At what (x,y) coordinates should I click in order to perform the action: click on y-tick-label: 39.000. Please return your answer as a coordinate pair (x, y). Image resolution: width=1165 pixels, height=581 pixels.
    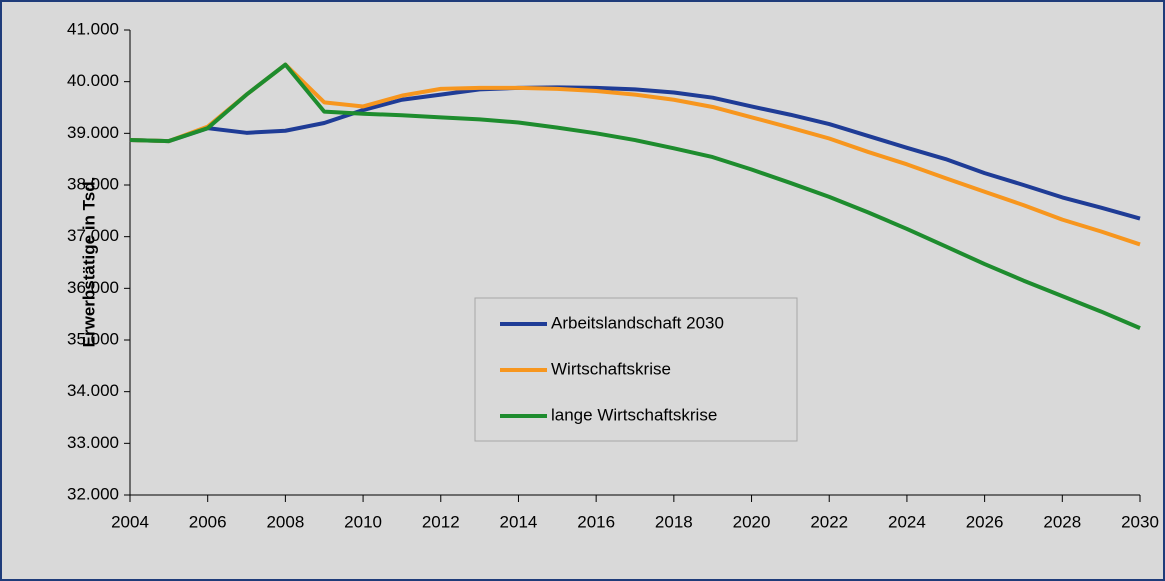
    Looking at the image, I should click on (93, 132).